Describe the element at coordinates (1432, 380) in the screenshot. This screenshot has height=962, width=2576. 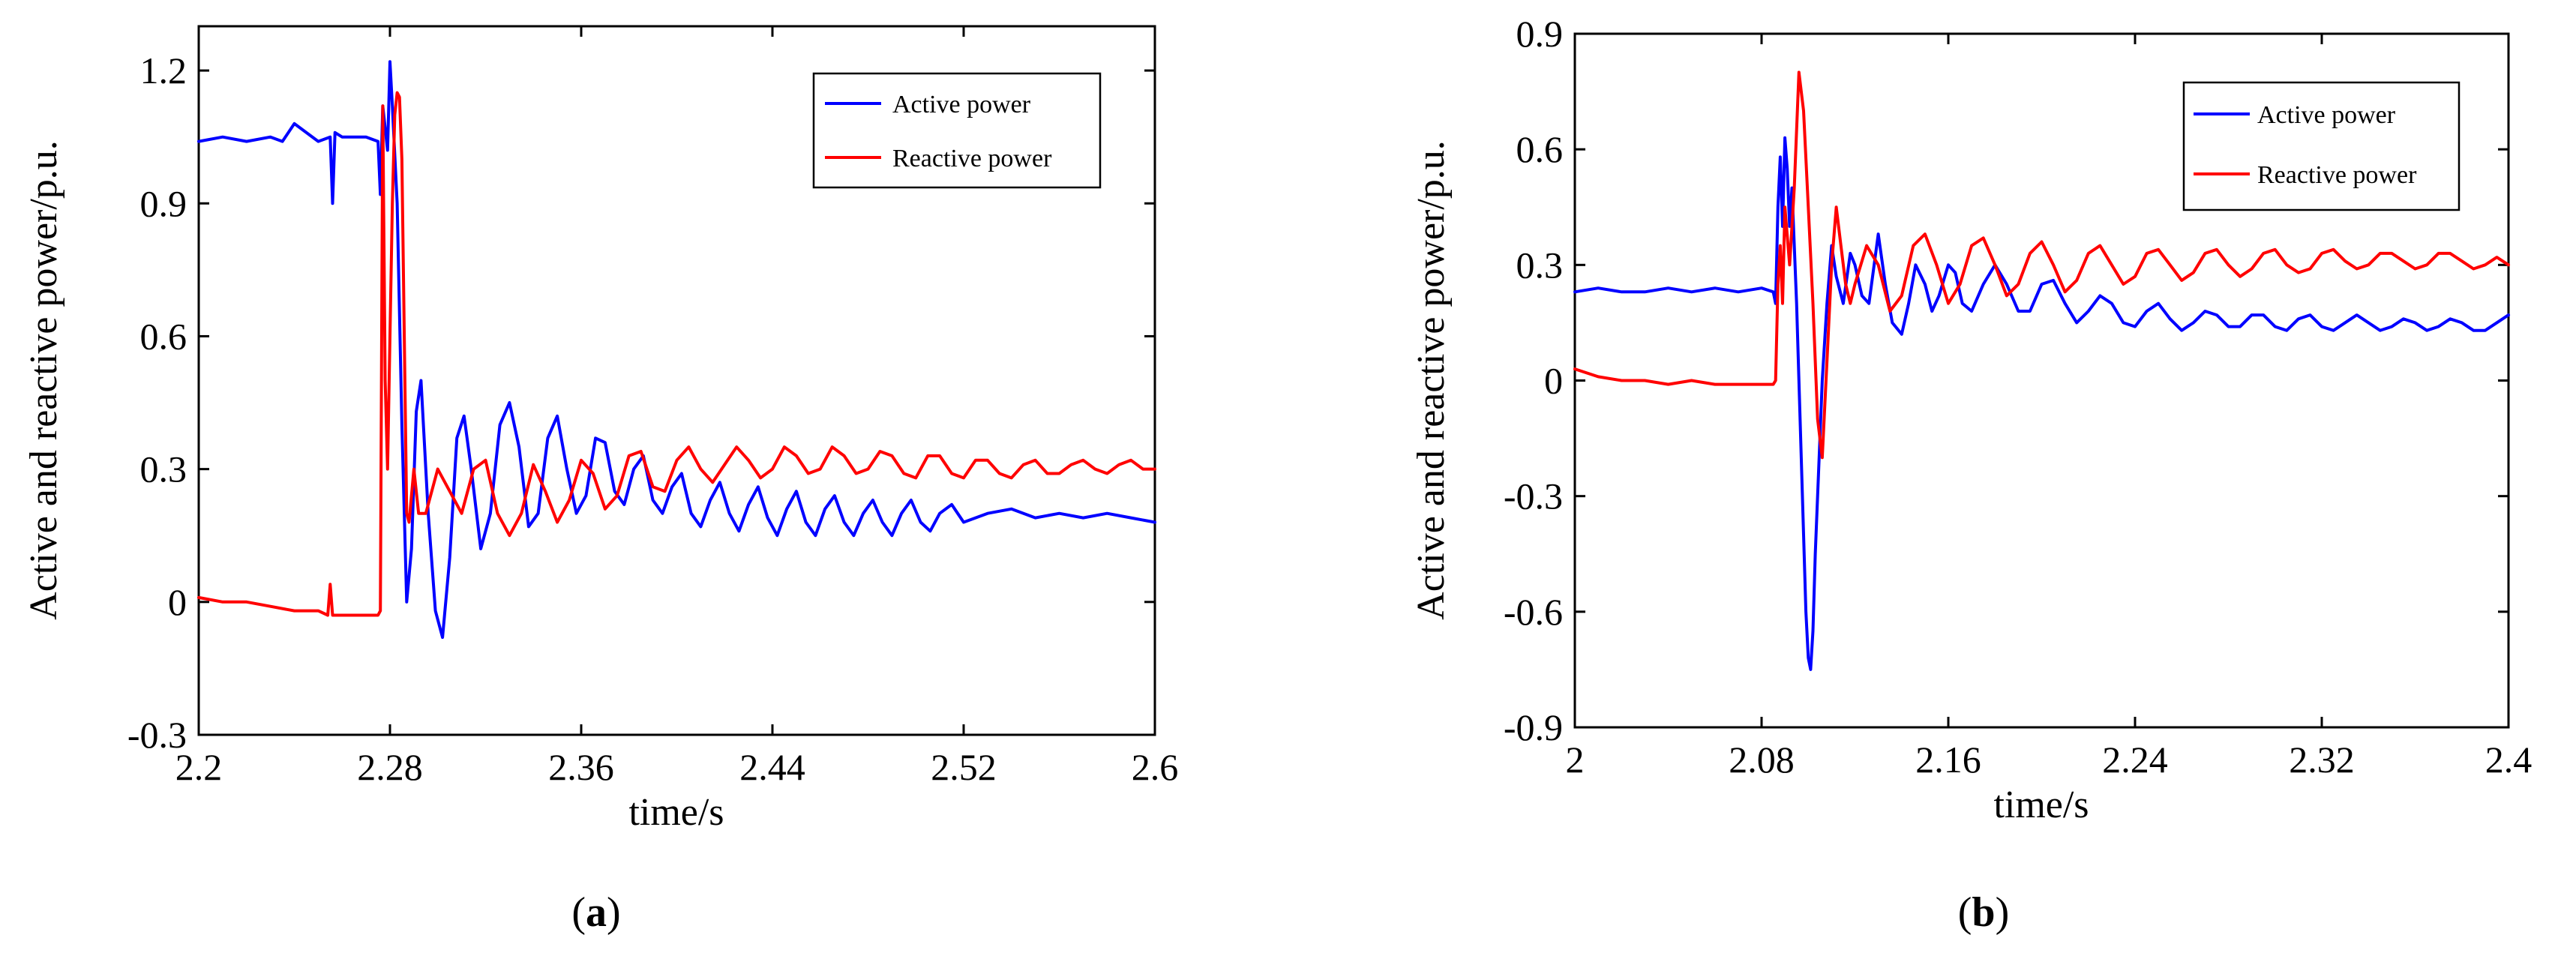
I see `chart-b-ylabel: Active and reactive power/p.u.` at that location.